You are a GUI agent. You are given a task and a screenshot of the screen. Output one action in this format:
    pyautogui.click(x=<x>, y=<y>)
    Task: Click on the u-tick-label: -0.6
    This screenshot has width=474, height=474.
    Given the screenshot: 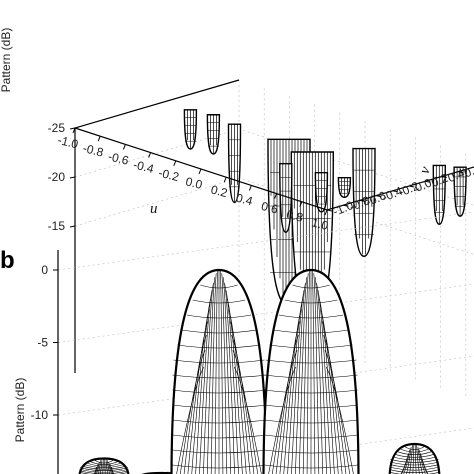 What is the action you would take?
    pyautogui.click(x=119, y=158)
    